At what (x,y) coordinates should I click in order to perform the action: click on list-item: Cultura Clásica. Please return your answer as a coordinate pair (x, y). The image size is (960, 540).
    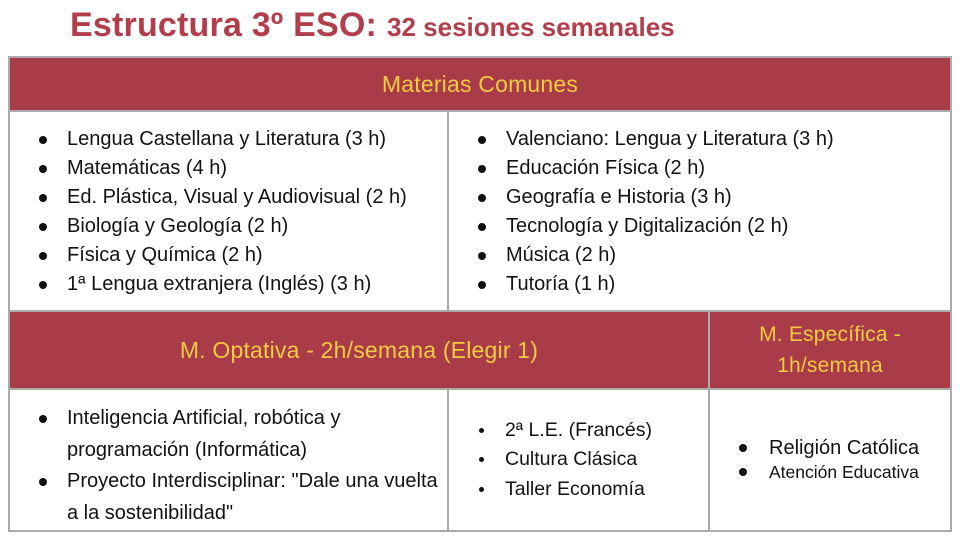
    Looking at the image, I should click on (591, 460).